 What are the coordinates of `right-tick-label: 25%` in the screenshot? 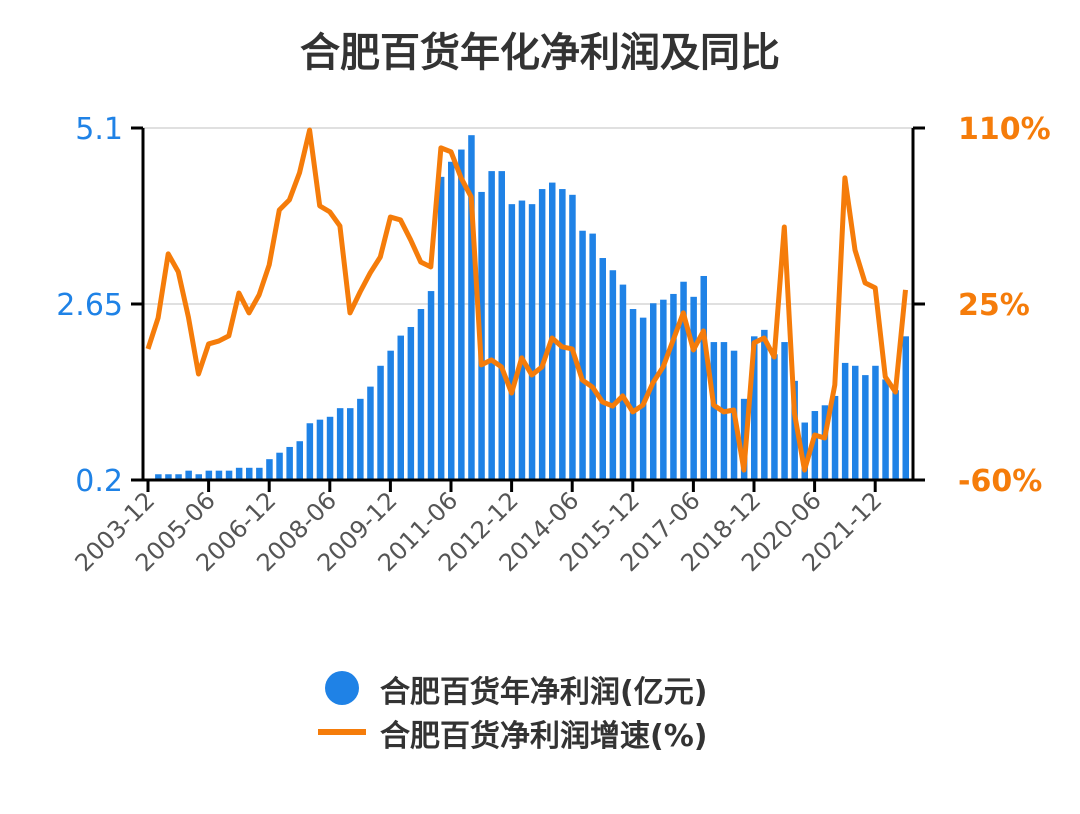 It's located at (994, 305).